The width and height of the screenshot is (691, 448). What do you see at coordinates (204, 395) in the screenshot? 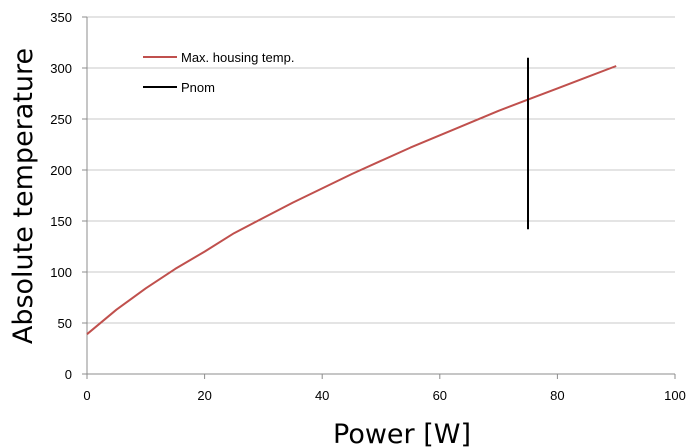
I see `x-tick-label-20: 20` at bounding box center [204, 395].